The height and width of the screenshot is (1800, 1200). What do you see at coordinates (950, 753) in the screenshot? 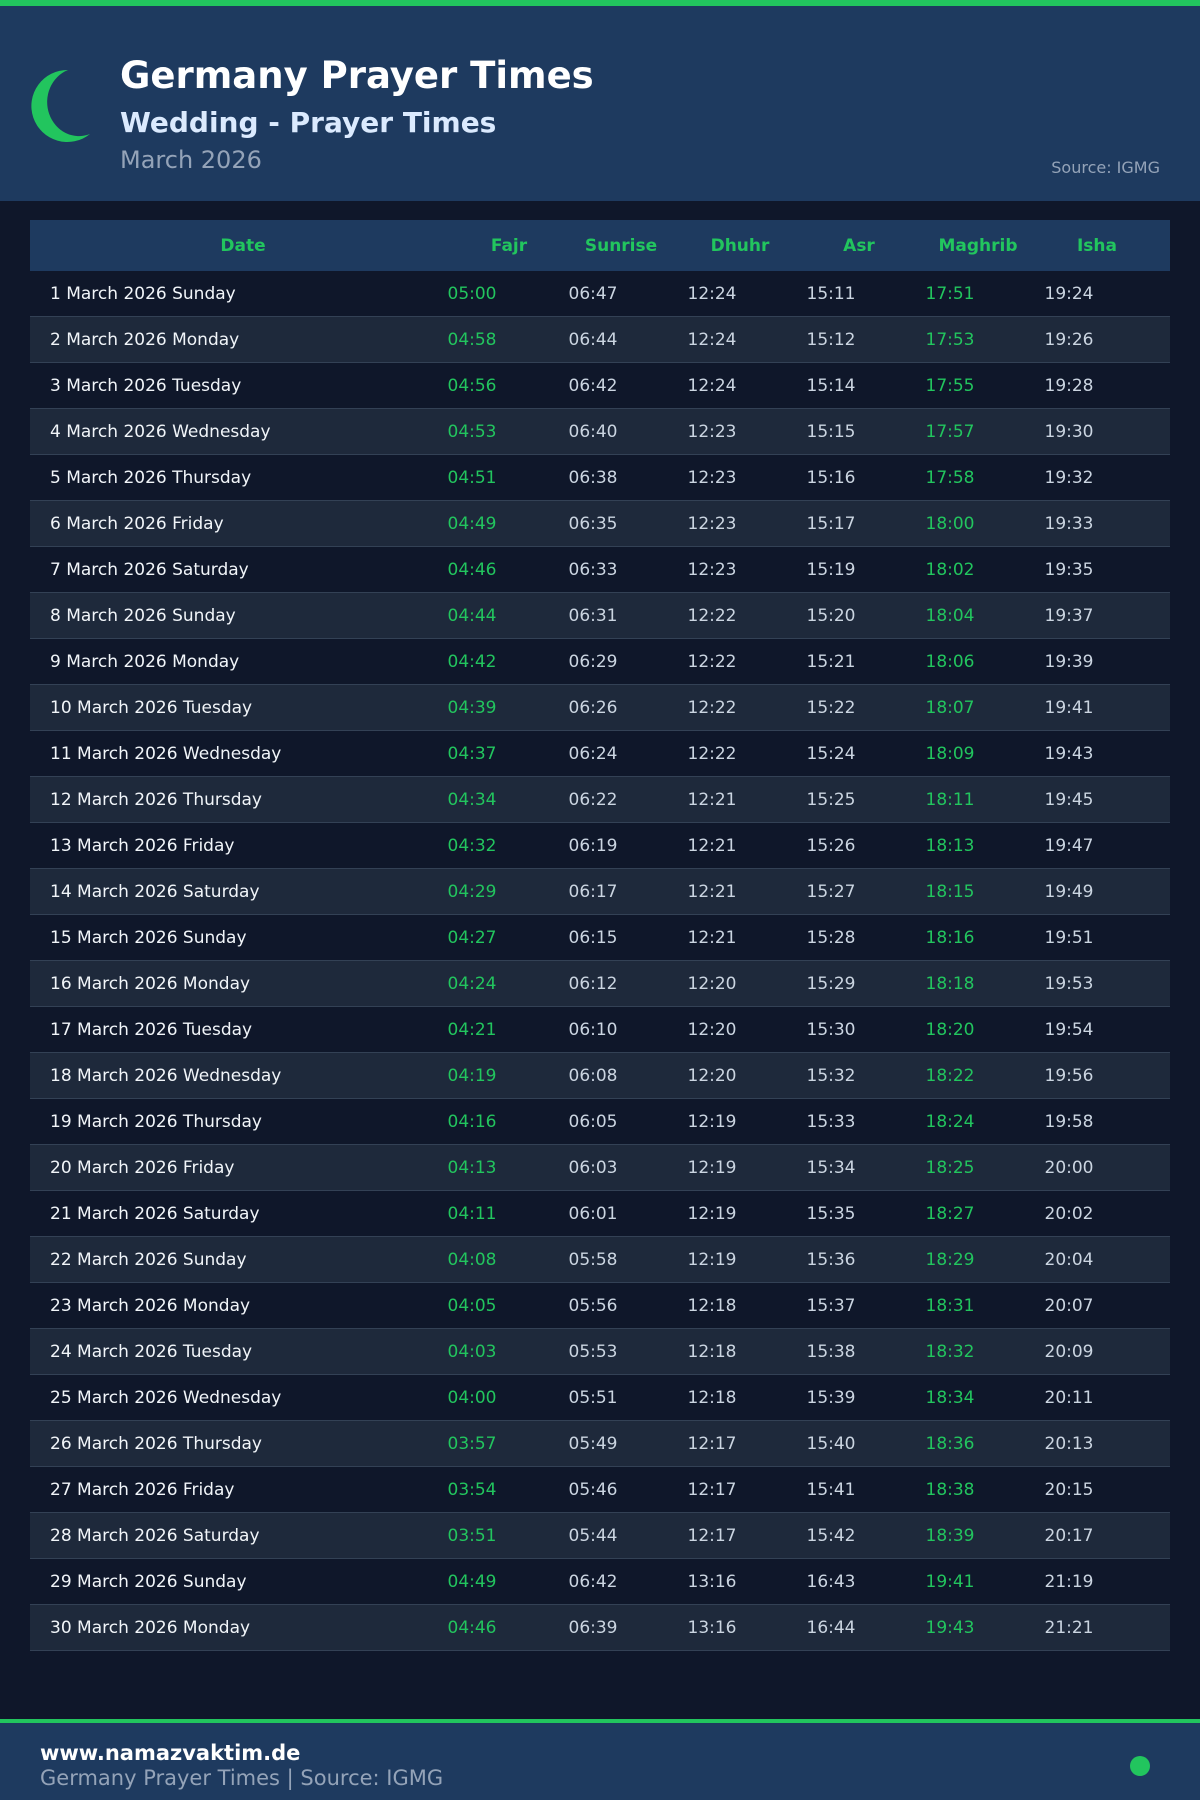
I see `maghrib-cell: 18:09` at bounding box center [950, 753].